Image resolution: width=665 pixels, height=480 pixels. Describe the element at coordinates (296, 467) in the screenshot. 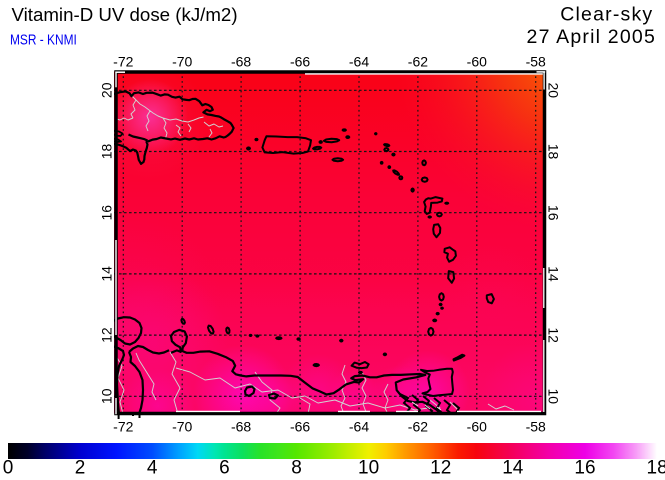

I see `svg-text: 8` at that location.